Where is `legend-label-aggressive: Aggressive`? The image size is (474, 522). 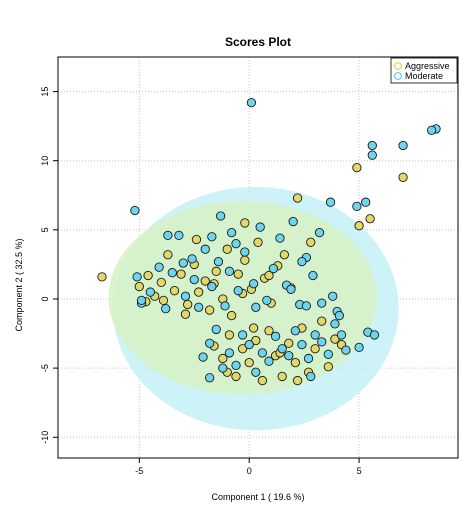
legend-label-aggressive: Aggressive is located at coordinates (427, 66).